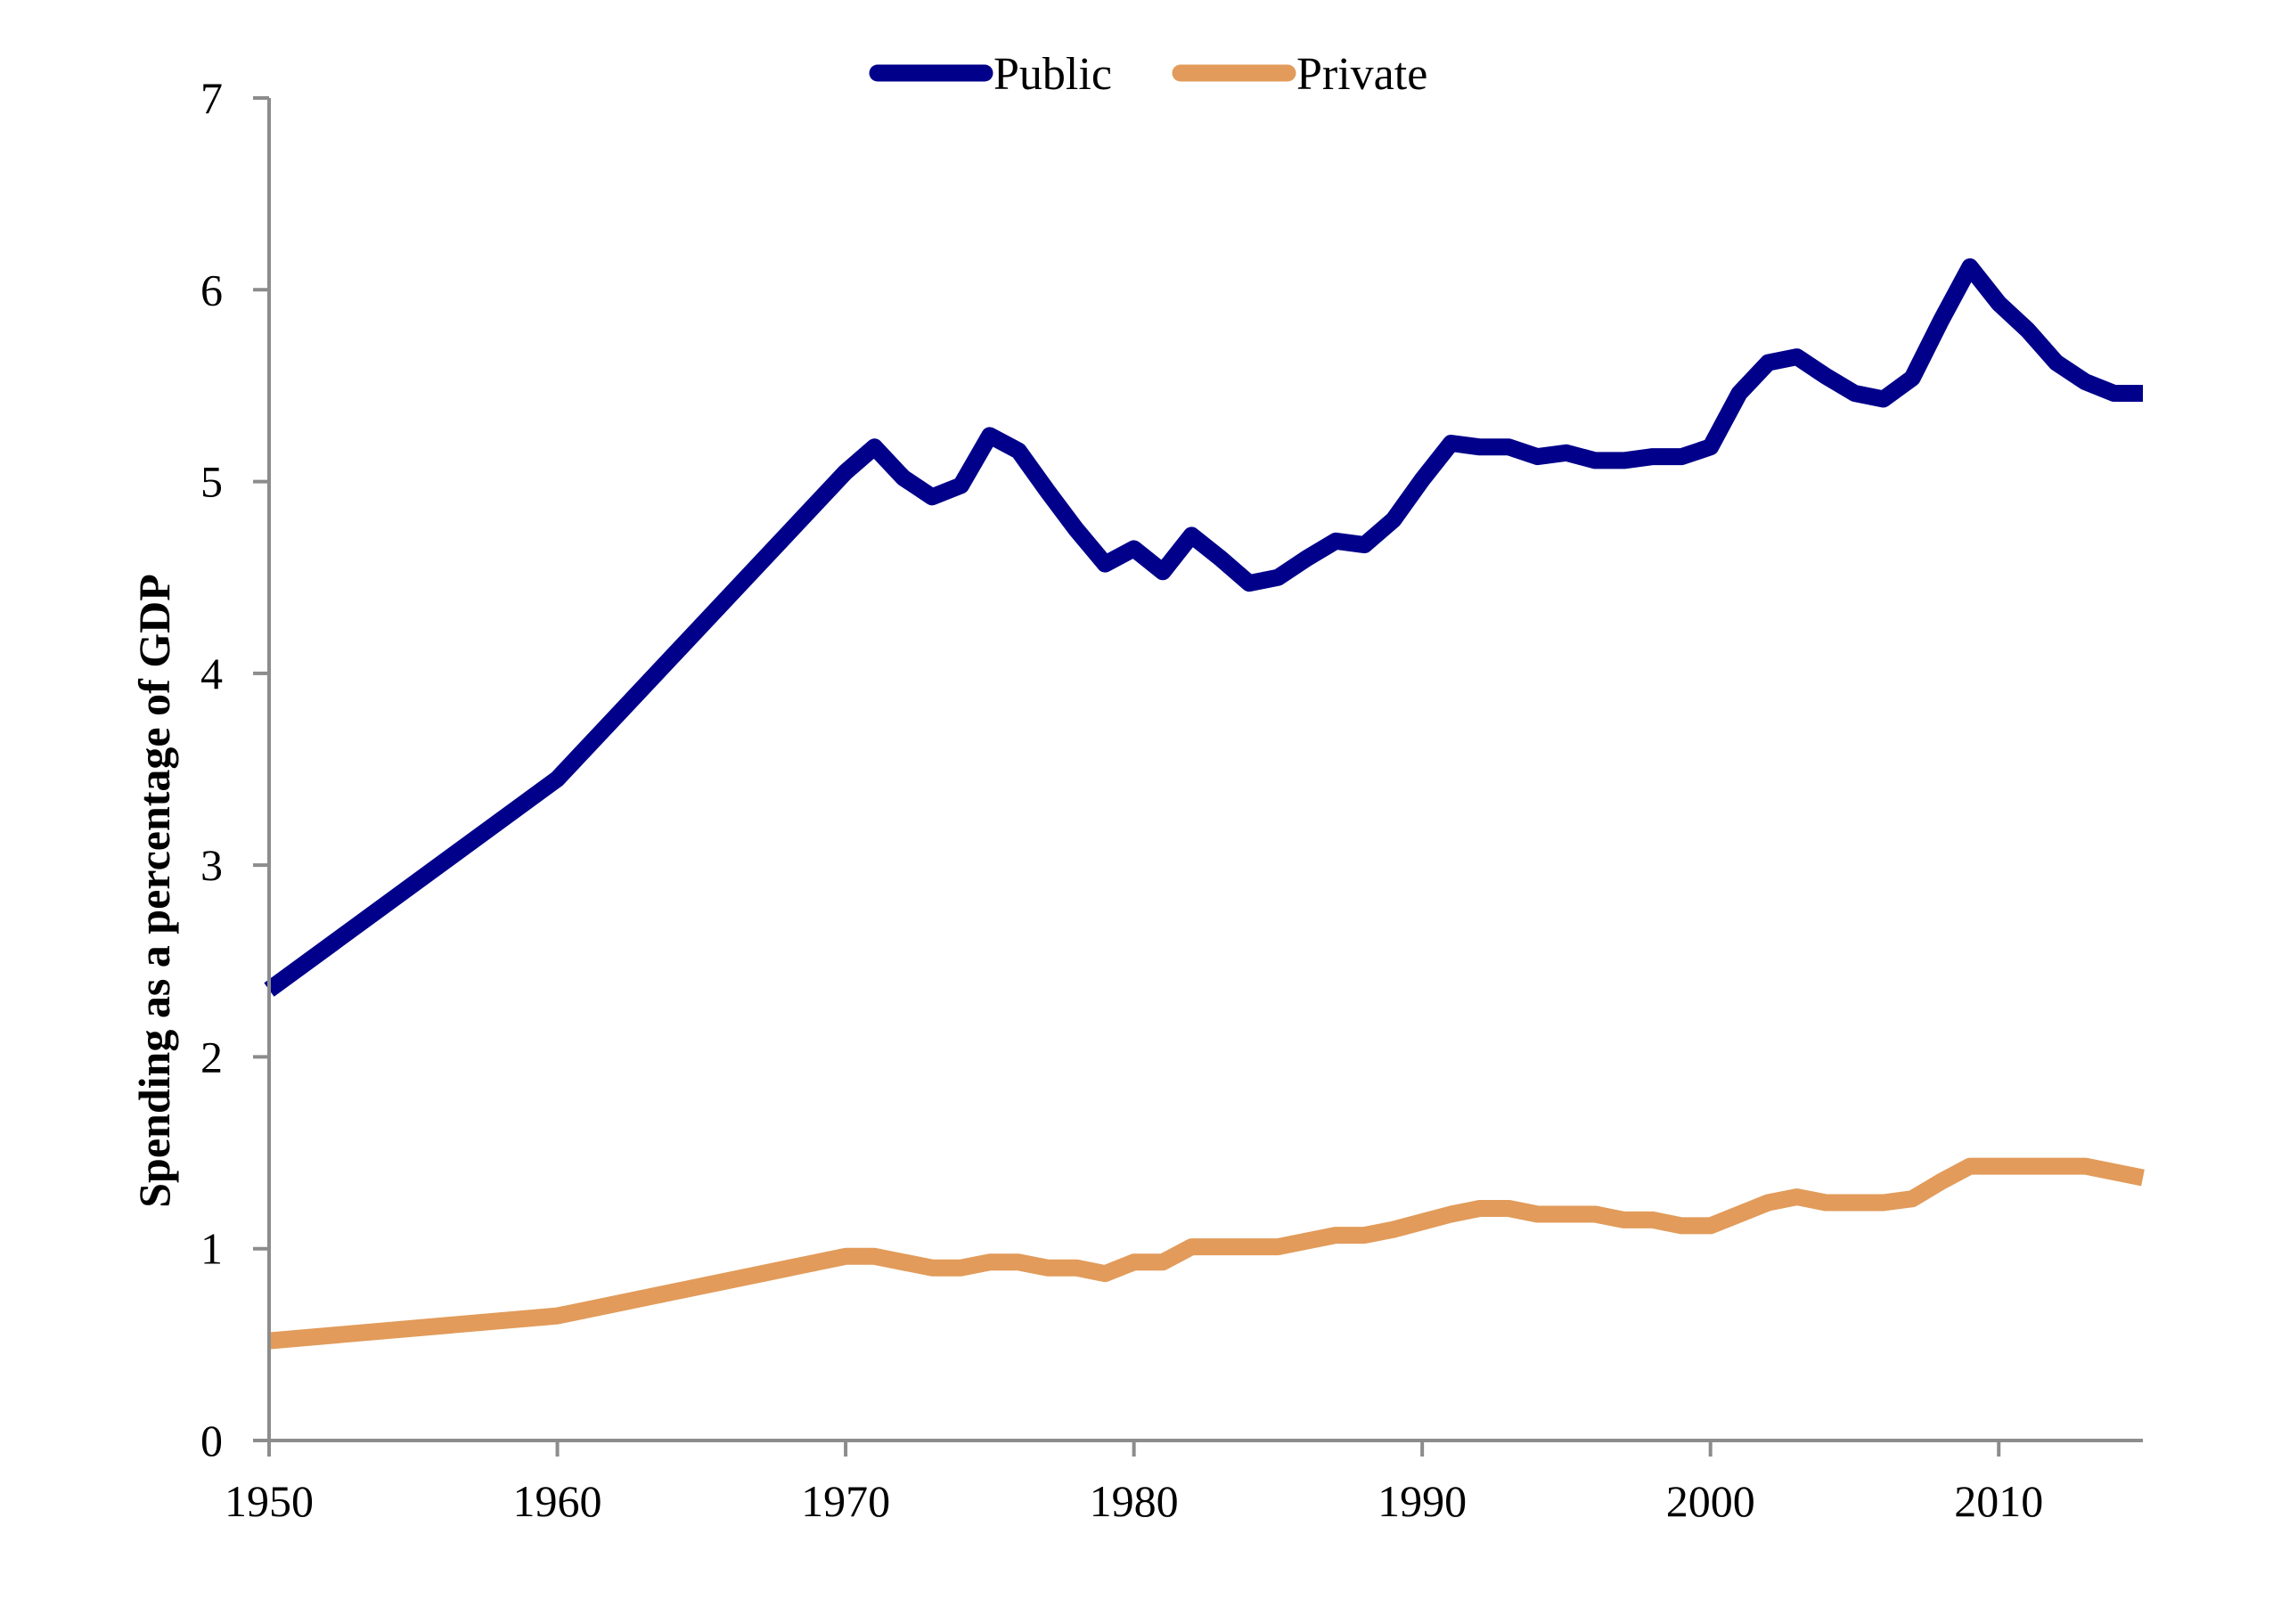 This screenshot has height=1624, width=2281. What do you see at coordinates (211, 1056) in the screenshot?
I see `y-tick-label: 2` at bounding box center [211, 1056].